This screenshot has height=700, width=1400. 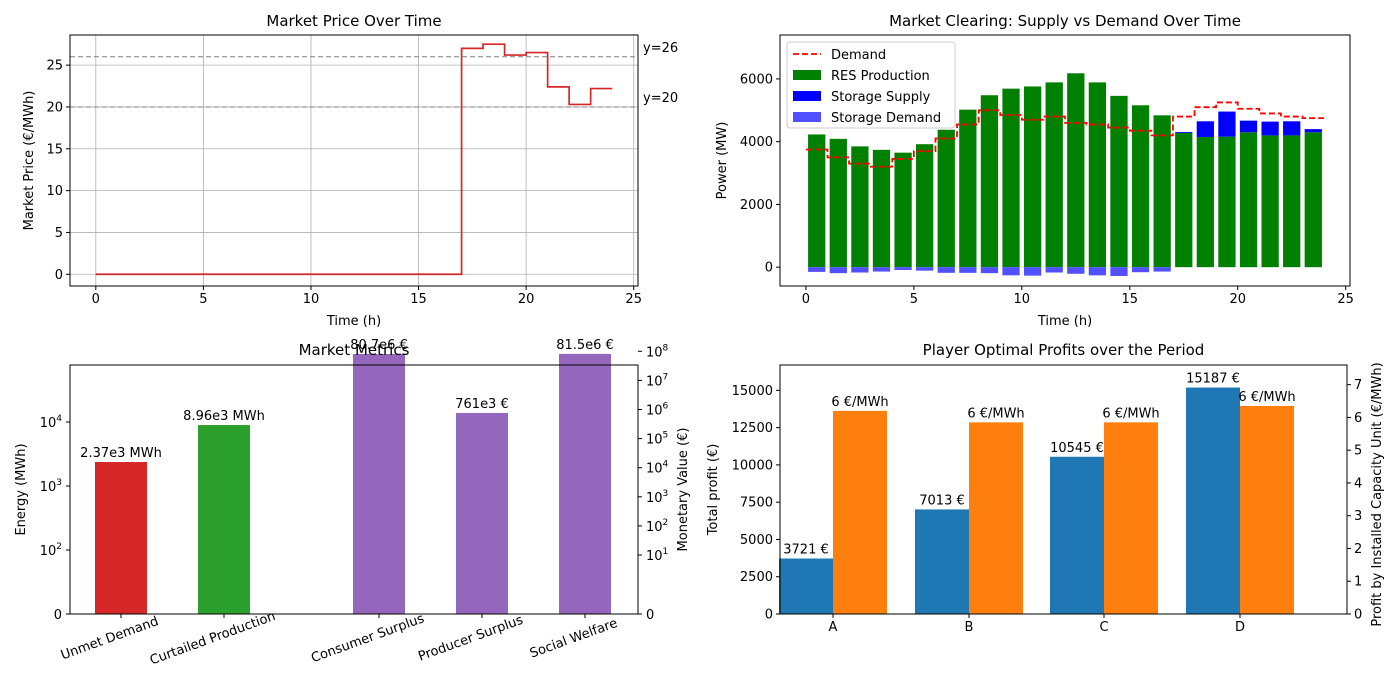 What do you see at coordinates (722, 161) in the screenshot?
I see `supply-y-label: Power (MW)` at bounding box center [722, 161].